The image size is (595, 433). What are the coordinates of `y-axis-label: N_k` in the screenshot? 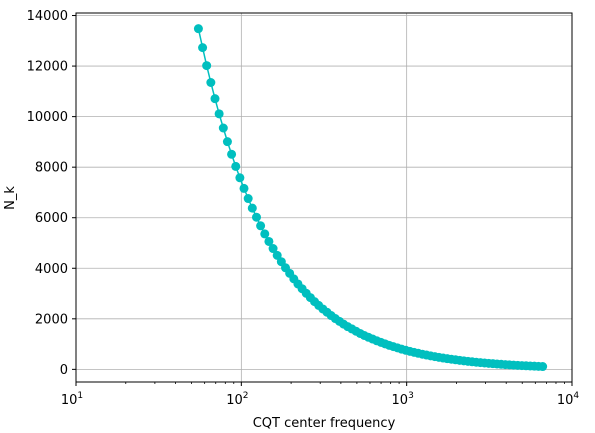 It's located at (10, 198).